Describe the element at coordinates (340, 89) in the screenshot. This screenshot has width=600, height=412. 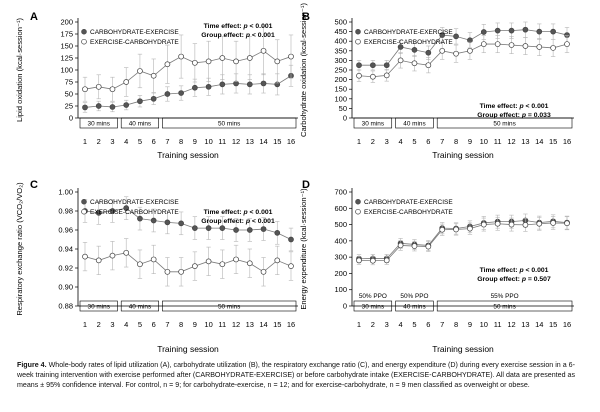
I see `y-tick-label: 150` at that location.